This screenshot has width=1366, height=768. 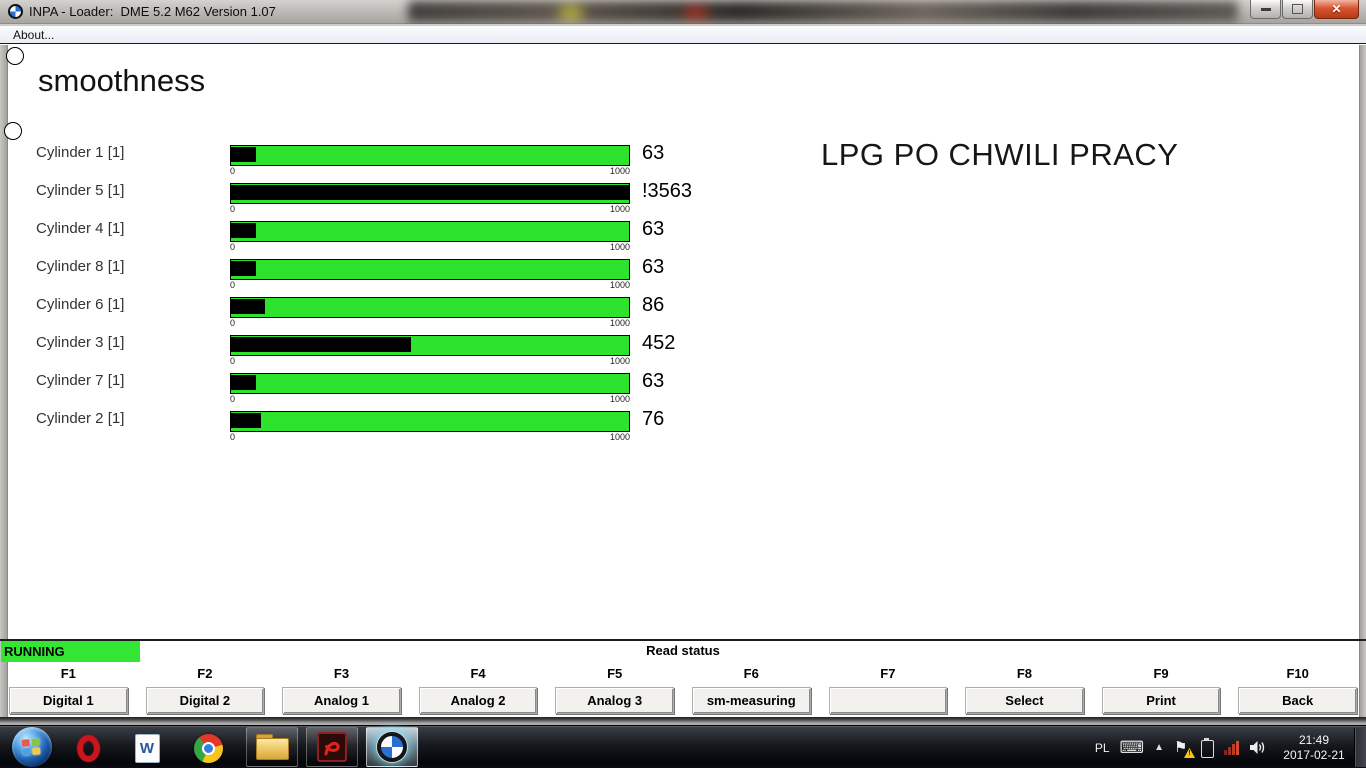 I want to click on keyboard-icon: ⌨, so click(x=1132, y=747).